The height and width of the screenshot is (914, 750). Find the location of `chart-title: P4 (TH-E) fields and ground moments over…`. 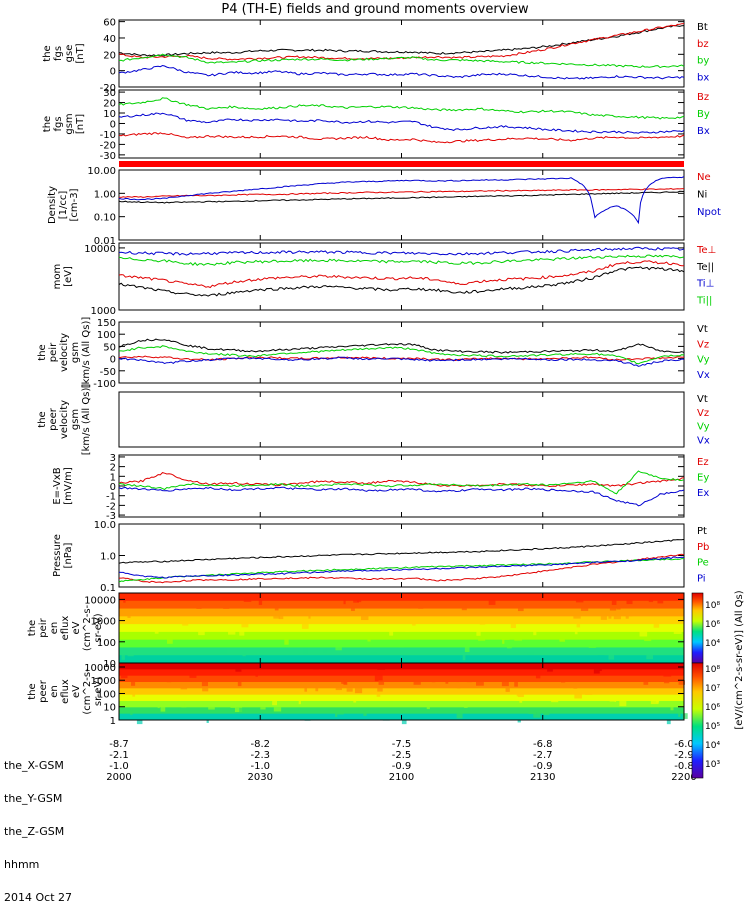

chart-title: P4 (TH-E) fields and ground moments over… is located at coordinates (375, 9).